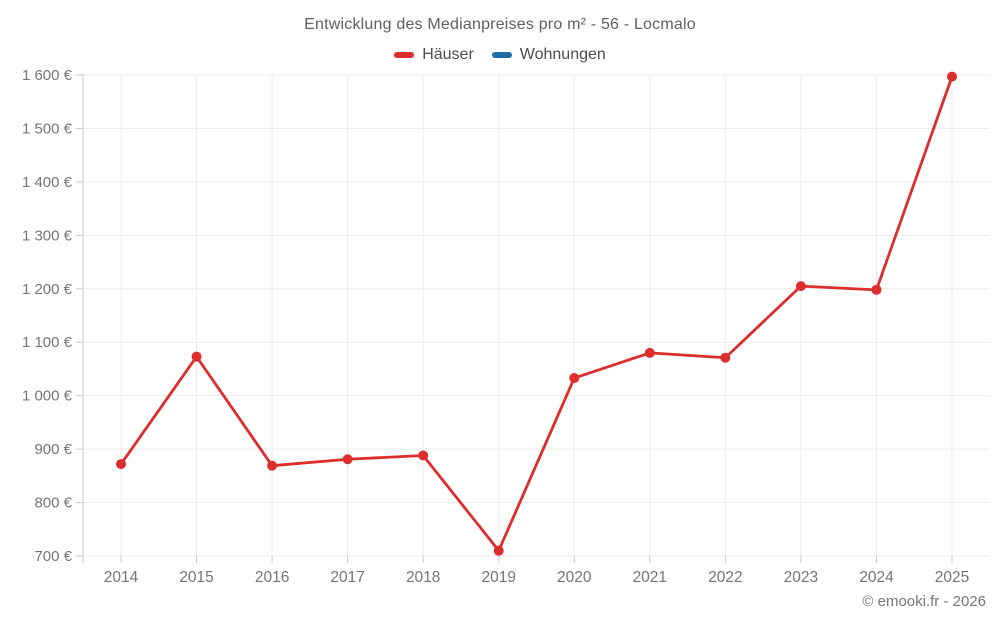  Describe the element at coordinates (53, 556) in the screenshot. I see `y-axis-tick-label: 700 €` at that location.